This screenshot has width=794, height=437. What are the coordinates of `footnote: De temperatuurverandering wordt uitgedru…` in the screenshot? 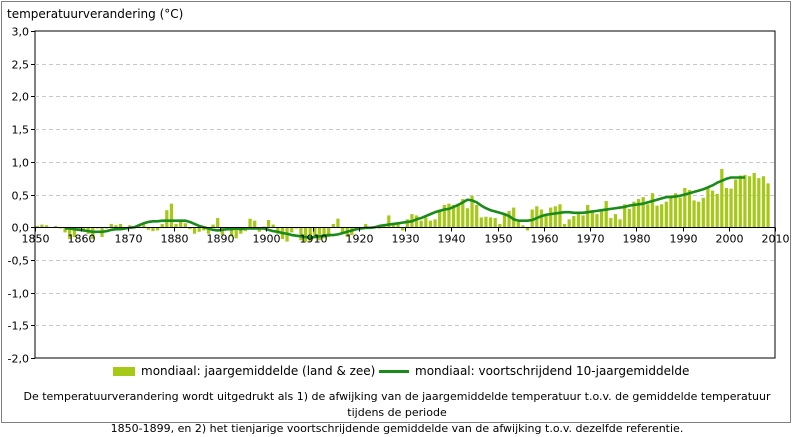 It's located at (397, 413).